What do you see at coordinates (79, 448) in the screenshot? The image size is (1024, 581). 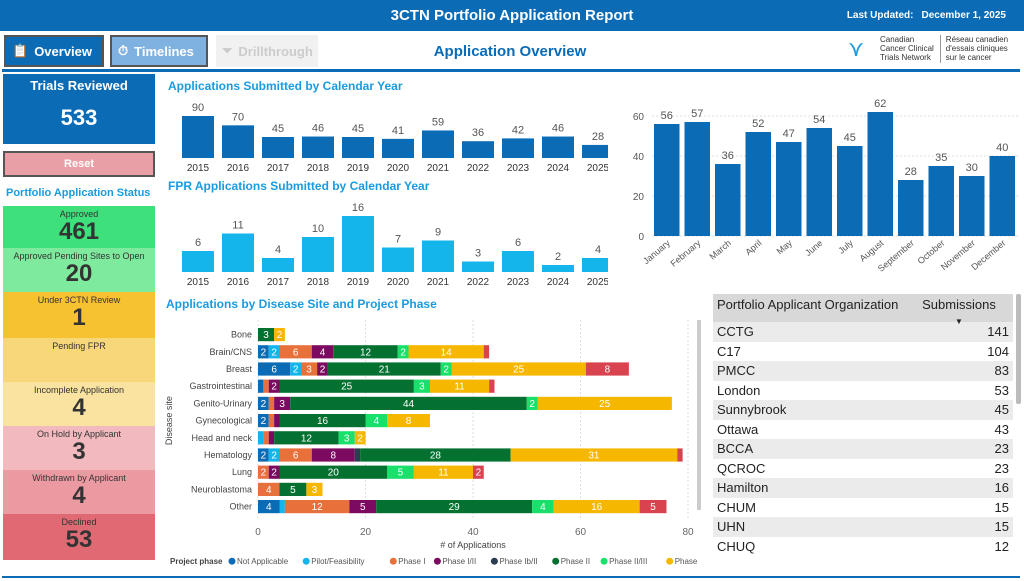 I see `status-card: On Hold by Applicant 3` at bounding box center [79, 448].